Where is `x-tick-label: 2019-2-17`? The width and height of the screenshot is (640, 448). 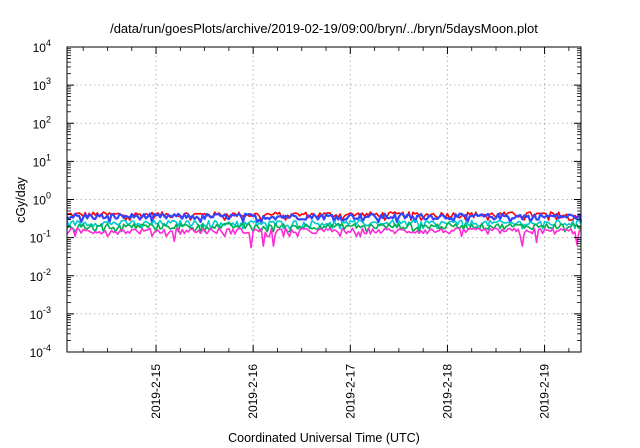
x-tick-label: 2019-2-17 is located at coordinates (350, 391).